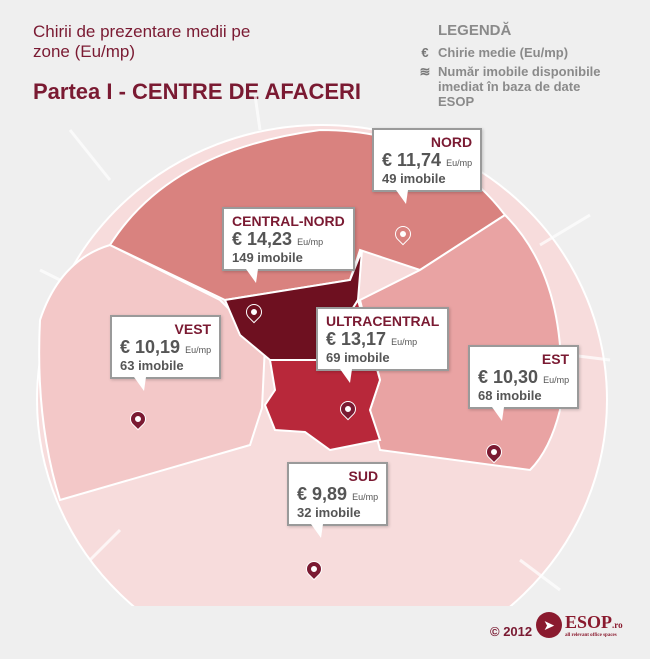 The width and height of the screenshot is (650, 659). I want to click on zone-price: € 10,30, so click(508, 377).